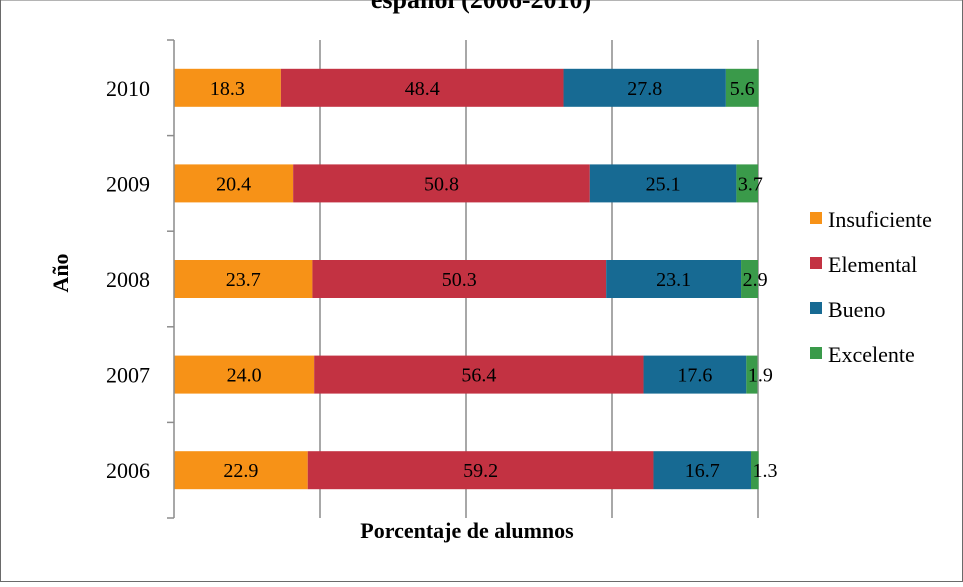 The width and height of the screenshot is (963, 587). What do you see at coordinates (871, 354) in the screenshot?
I see `legend-label: Excelente` at bounding box center [871, 354].